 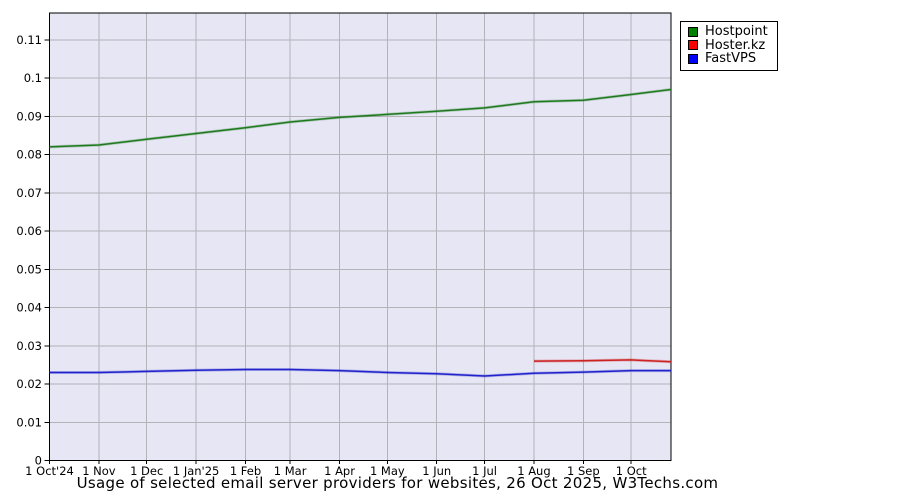 I want to click on svg-text: 1 Oct'24, so click(x=49, y=471).